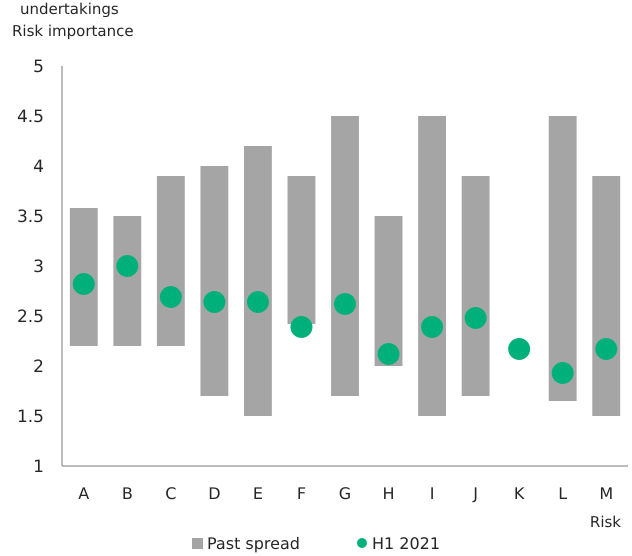 The image size is (632, 556). What do you see at coordinates (606, 493) in the screenshot?
I see `x-tick-label: M` at bounding box center [606, 493].